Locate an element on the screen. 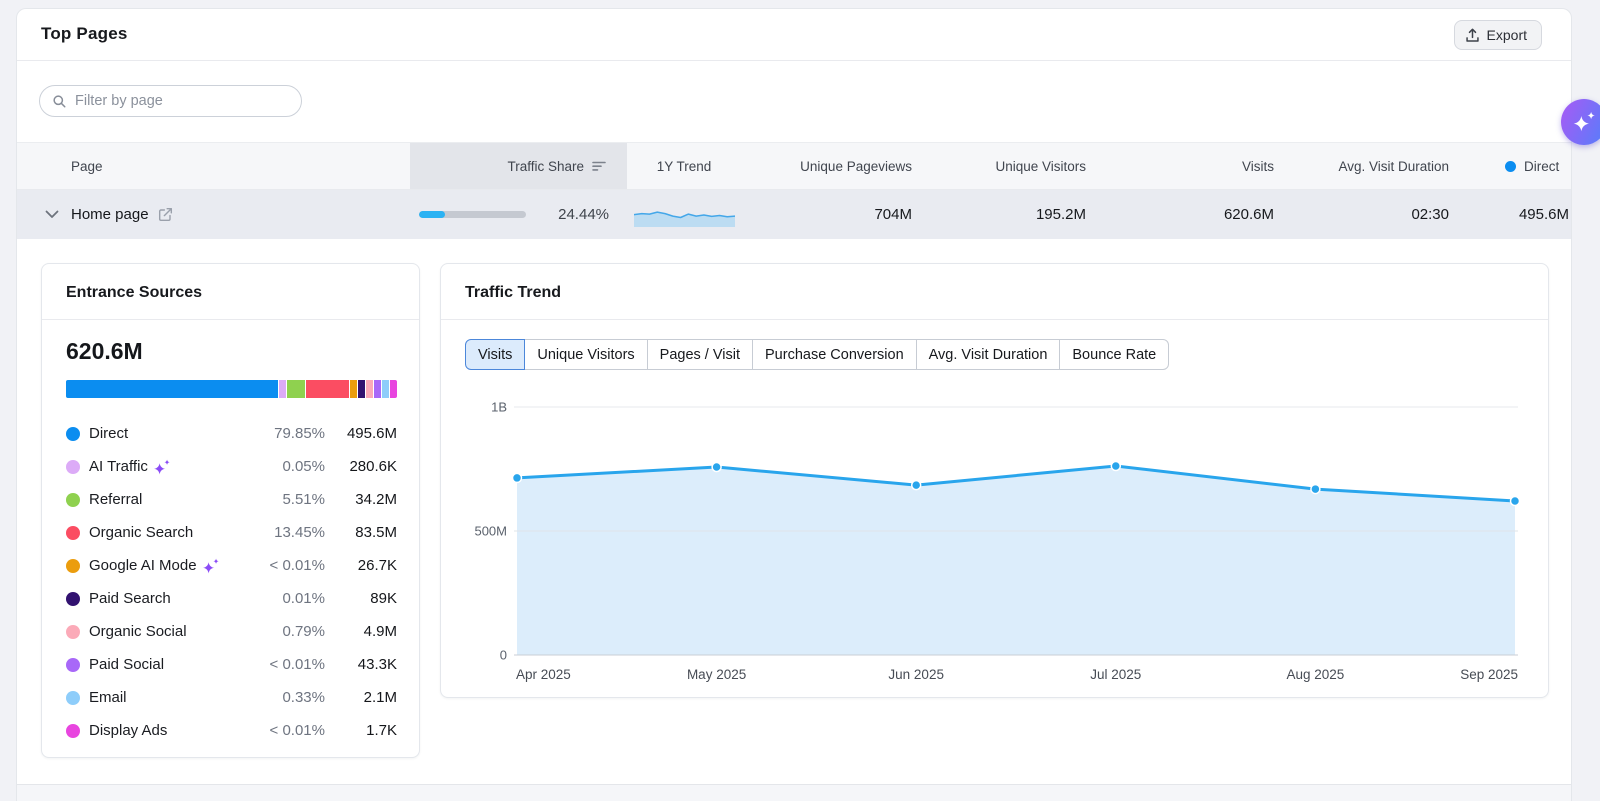 The height and width of the screenshot is (801, 1600). column-header-traffic-share: Traffic Share is located at coordinates (545, 166).